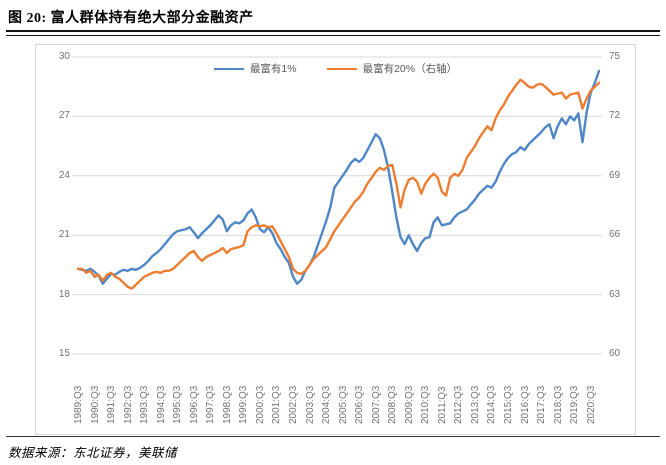 Image resolution: width=666 pixels, height=465 pixels. What do you see at coordinates (161, 404) in the screenshot?
I see `x-axis-label: 1994:Q3` at bounding box center [161, 404].